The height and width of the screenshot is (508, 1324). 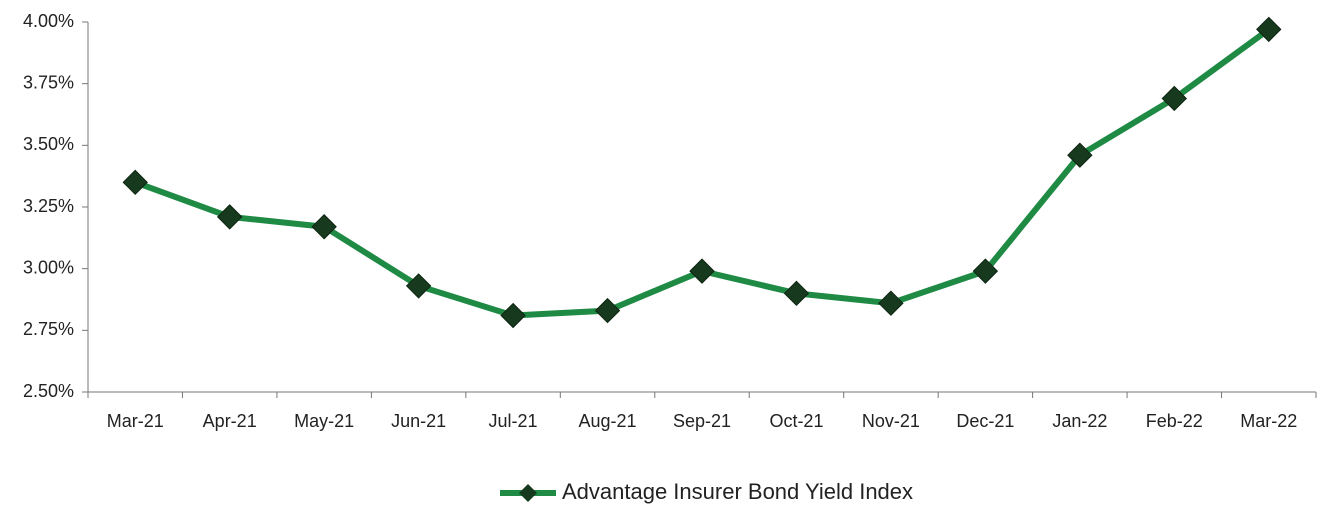 I want to click on legend-label: Advantage Insurer Bond Yield Index, so click(x=737, y=491).